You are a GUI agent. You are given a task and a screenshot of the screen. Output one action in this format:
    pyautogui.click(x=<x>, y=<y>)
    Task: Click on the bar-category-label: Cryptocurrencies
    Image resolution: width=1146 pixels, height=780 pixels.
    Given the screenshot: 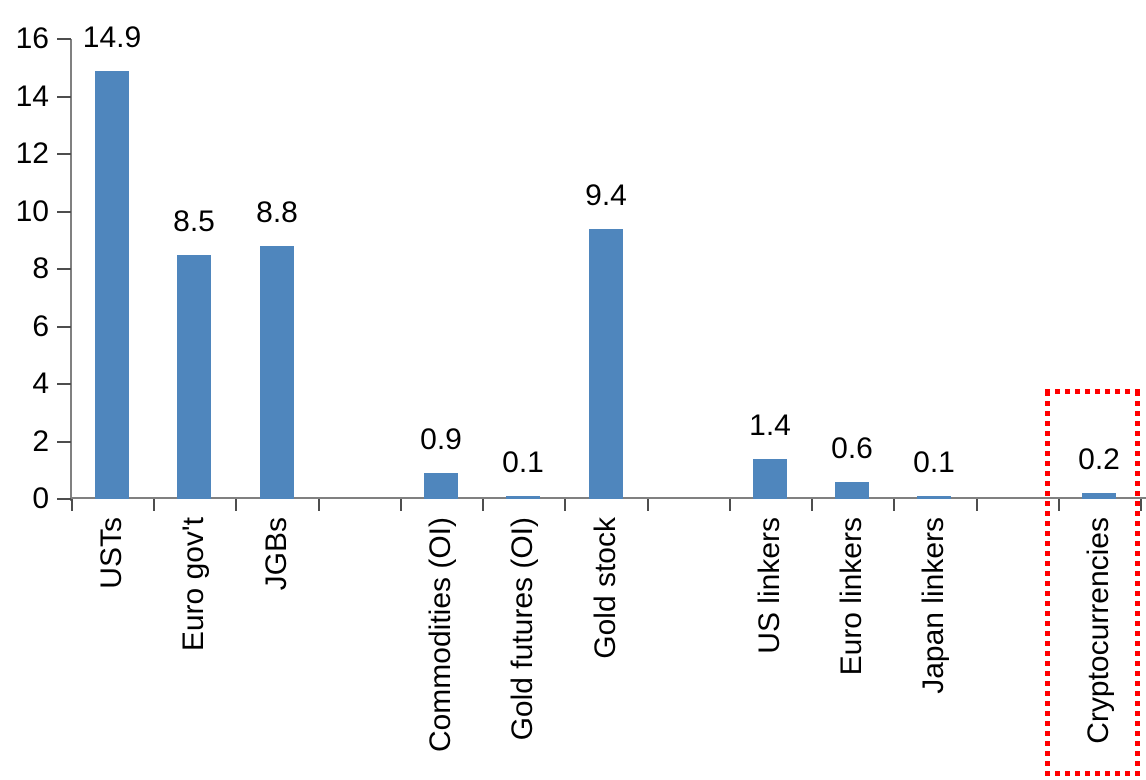 What is the action you would take?
    pyautogui.click(x=1098, y=630)
    